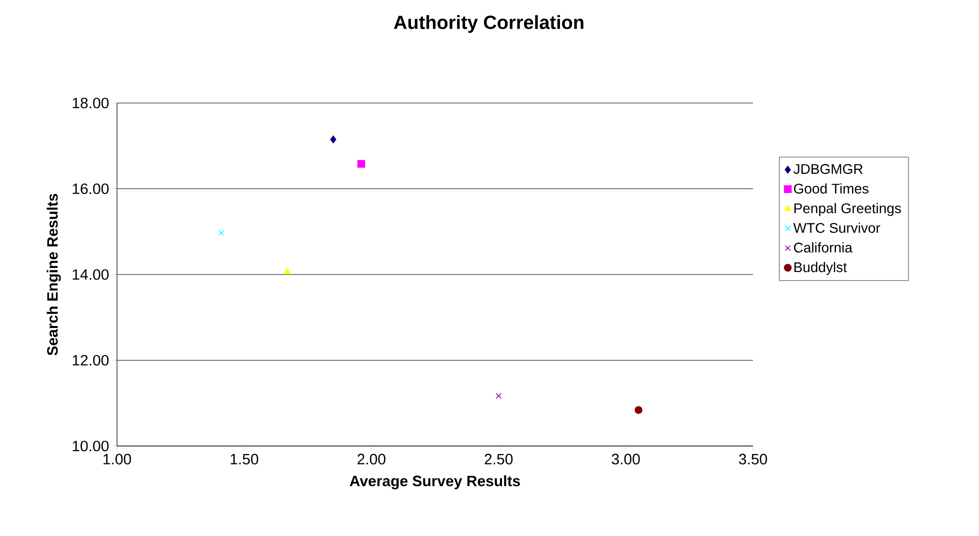 The height and width of the screenshot is (536, 979). What do you see at coordinates (498, 459) in the screenshot?
I see `x-tick-label: 2.50` at bounding box center [498, 459].